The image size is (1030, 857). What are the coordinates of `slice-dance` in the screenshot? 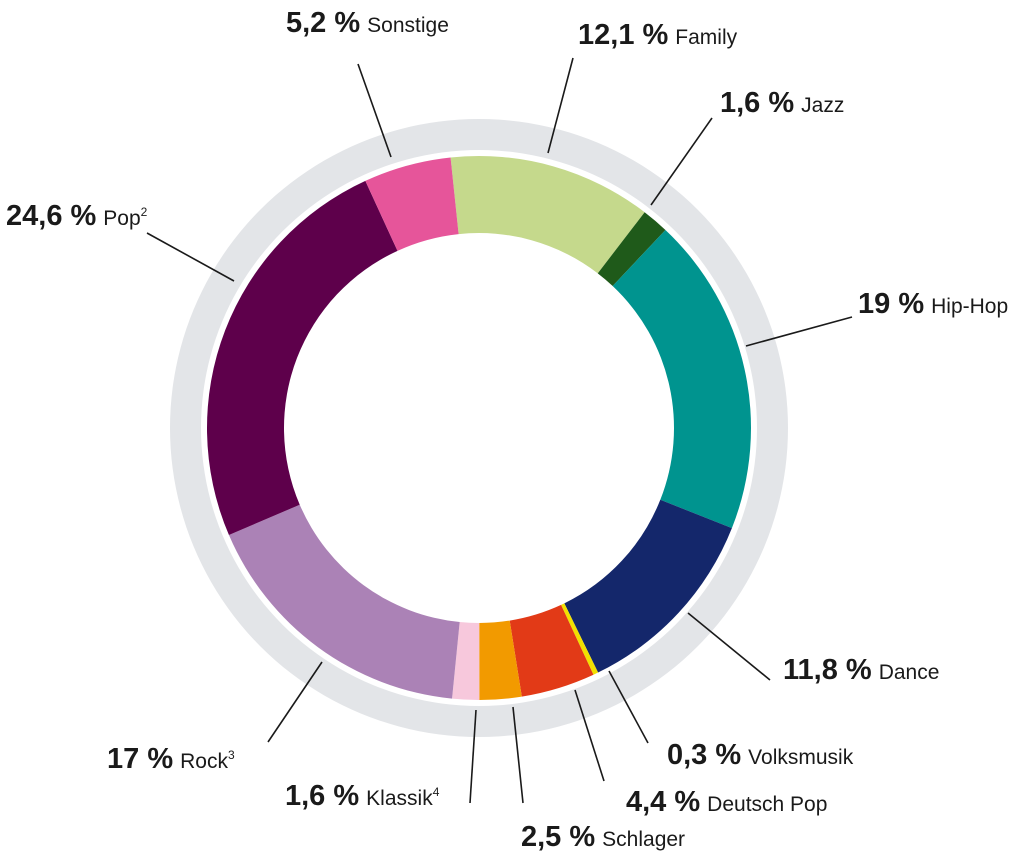 It's located at (648, 586).